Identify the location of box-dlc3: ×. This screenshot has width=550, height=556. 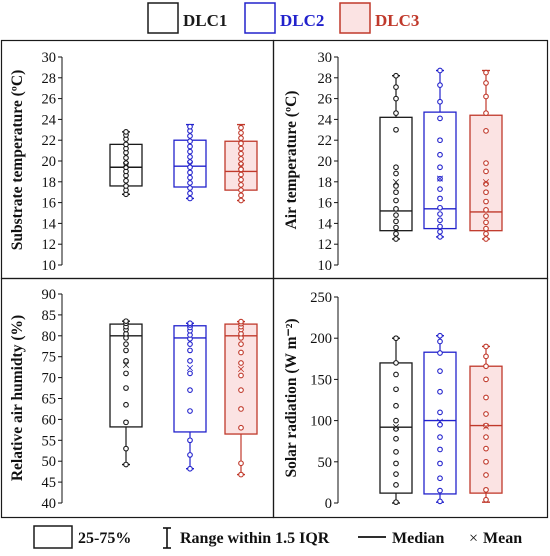
(241, 163).